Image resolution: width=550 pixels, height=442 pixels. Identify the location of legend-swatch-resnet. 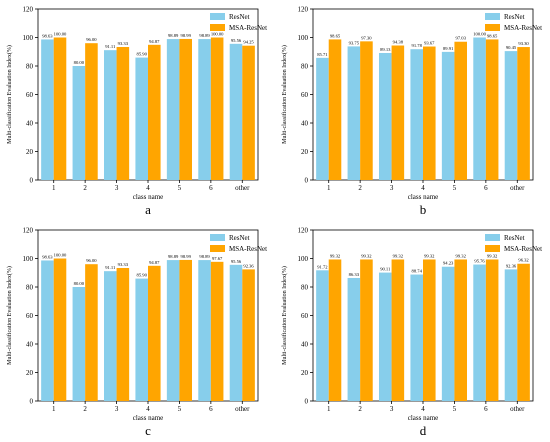
(217, 16).